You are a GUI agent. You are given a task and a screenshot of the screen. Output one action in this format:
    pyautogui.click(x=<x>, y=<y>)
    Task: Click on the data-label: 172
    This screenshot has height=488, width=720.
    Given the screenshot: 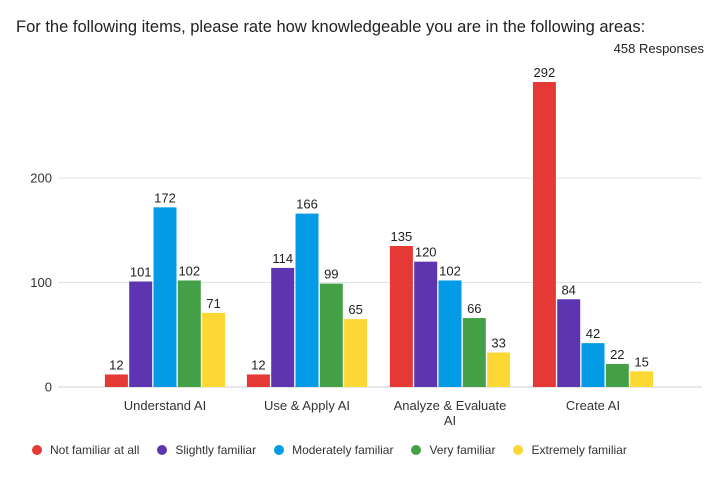 What is the action you would take?
    pyautogui.click(x=165, y=197)
    